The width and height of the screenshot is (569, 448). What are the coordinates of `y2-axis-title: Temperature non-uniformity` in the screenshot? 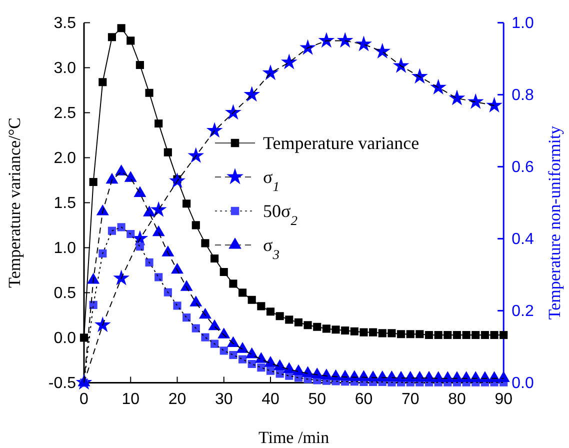 It's located at (554, 222).